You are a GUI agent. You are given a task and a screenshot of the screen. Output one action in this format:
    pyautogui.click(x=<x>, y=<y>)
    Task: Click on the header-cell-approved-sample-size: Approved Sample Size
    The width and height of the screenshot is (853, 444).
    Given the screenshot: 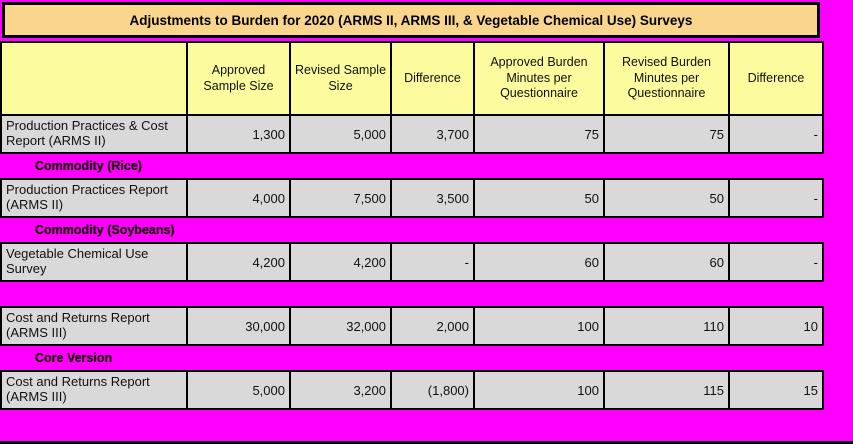 What is the action you would take?
    pyautogui.click(x=238, y=78)
    